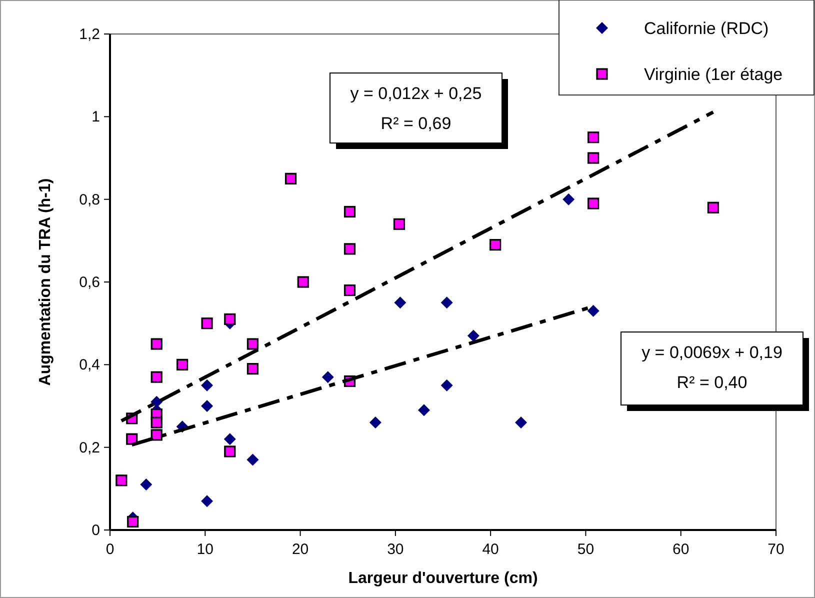  I want to click on y-tick-label: 0, so click(96, 530).